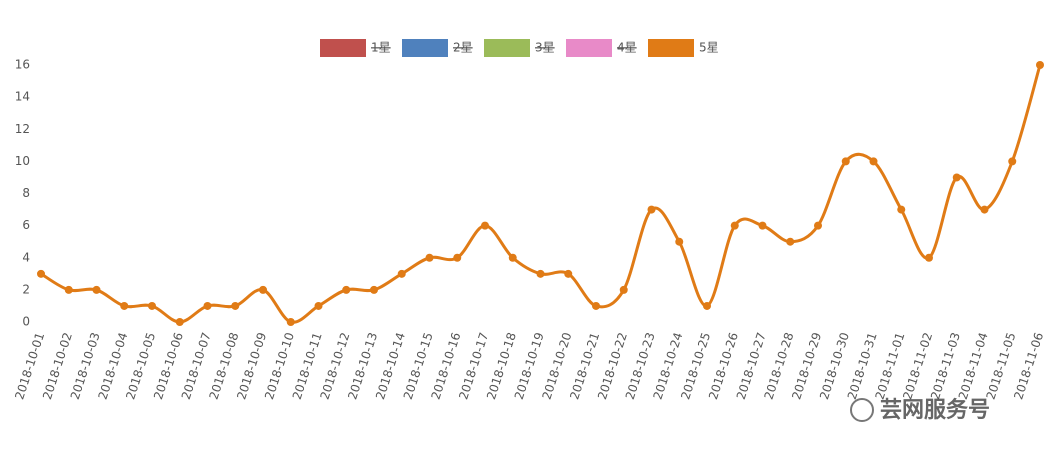 The height and width of the screenshot is (458, 1054). What do you see at coordinates (22, 161) in the screenshot?
I see `y-tick-label: 10` at bounding box center [22, 161].